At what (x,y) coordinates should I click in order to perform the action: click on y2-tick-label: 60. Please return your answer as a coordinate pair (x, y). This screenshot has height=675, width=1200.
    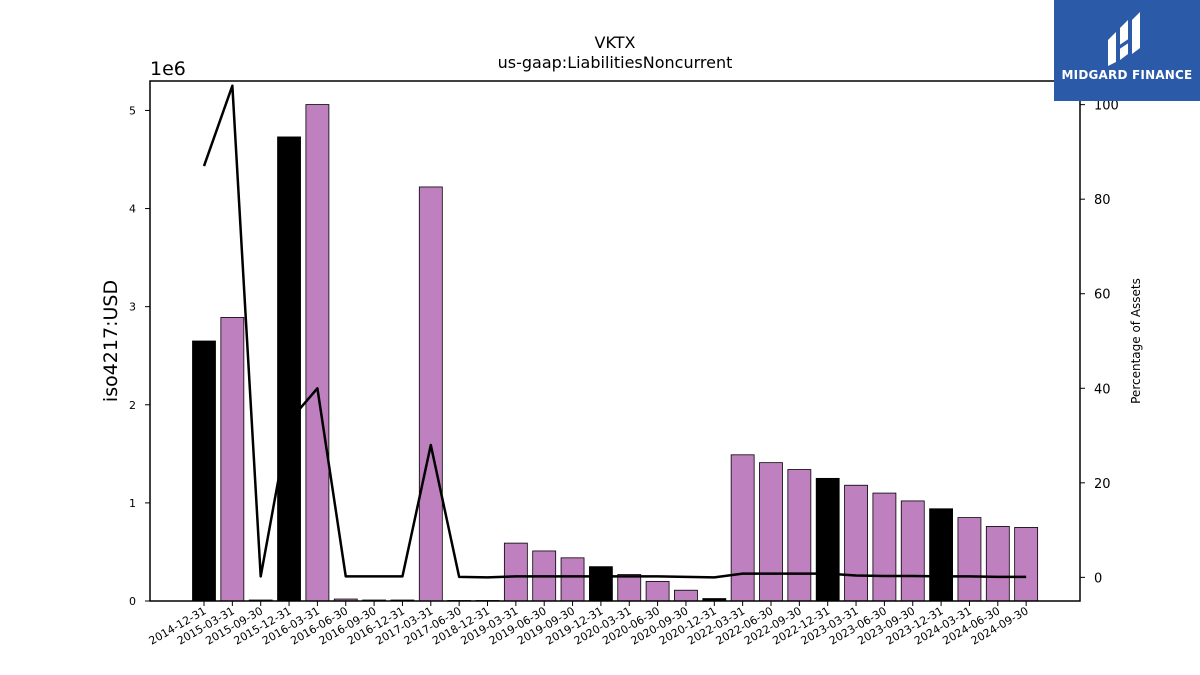
    Looking at the image, I should click on (1102, 295).